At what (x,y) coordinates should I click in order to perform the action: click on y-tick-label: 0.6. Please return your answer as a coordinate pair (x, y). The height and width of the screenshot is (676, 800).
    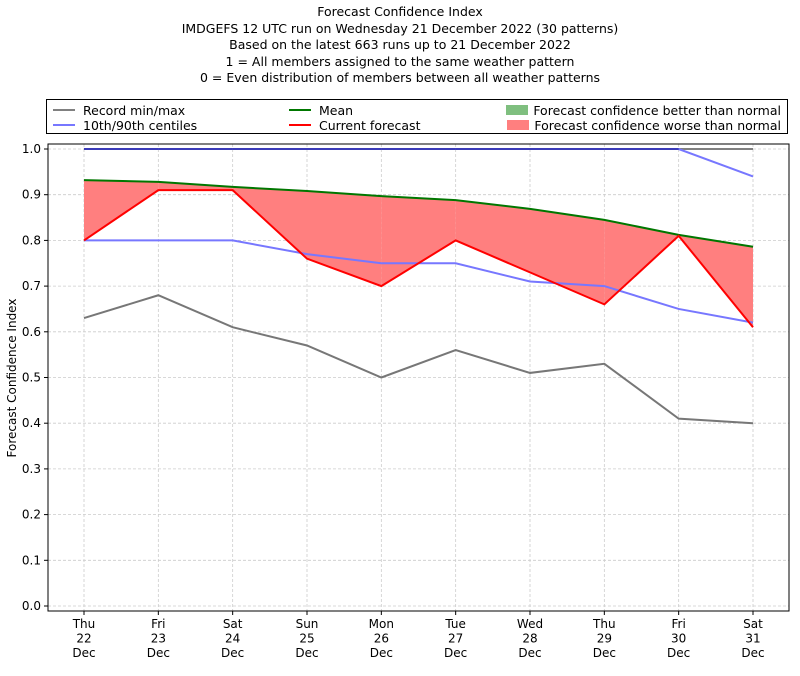
    Looking at the image, I should click on (31, 332).